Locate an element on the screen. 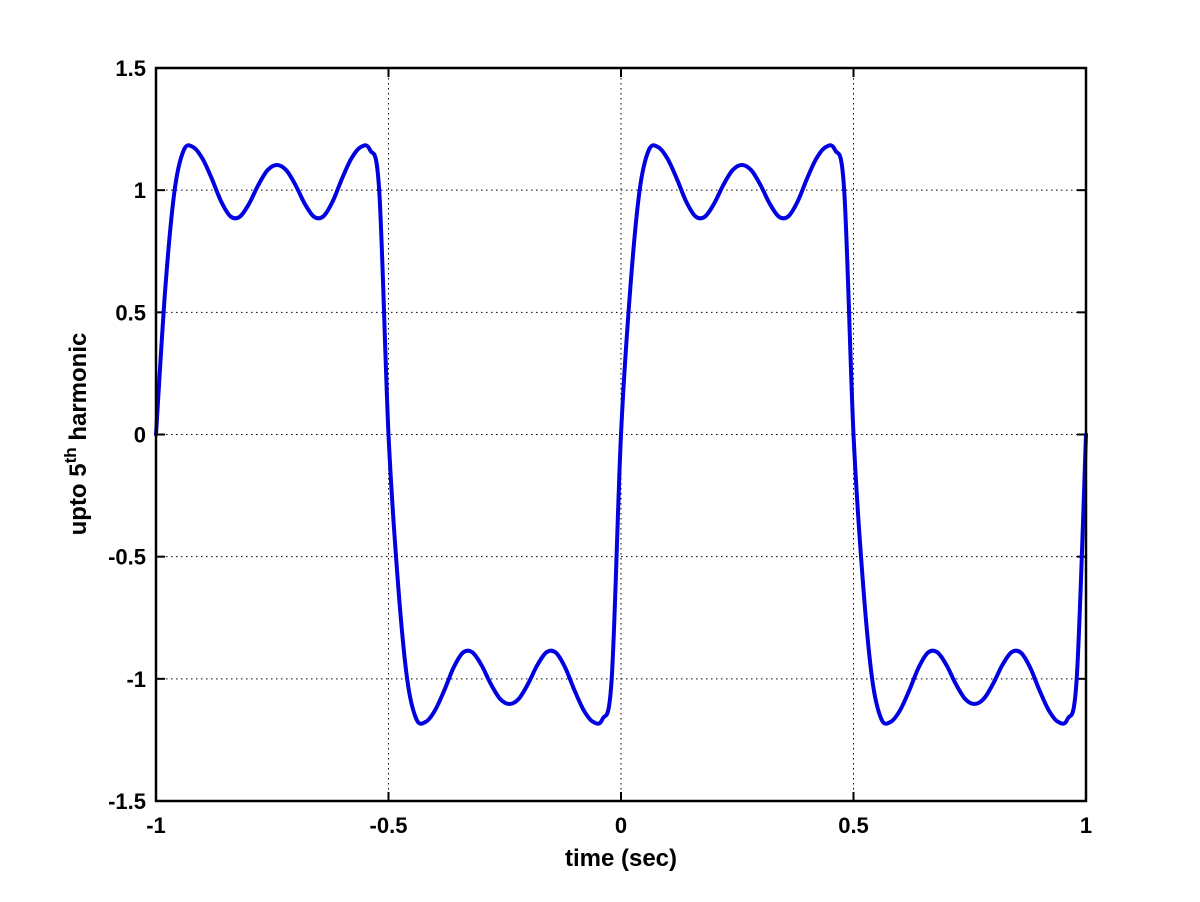 This screenshot has height=902, width=1200. y-tick-label: -0.5 is located at coordinates (127, 557).